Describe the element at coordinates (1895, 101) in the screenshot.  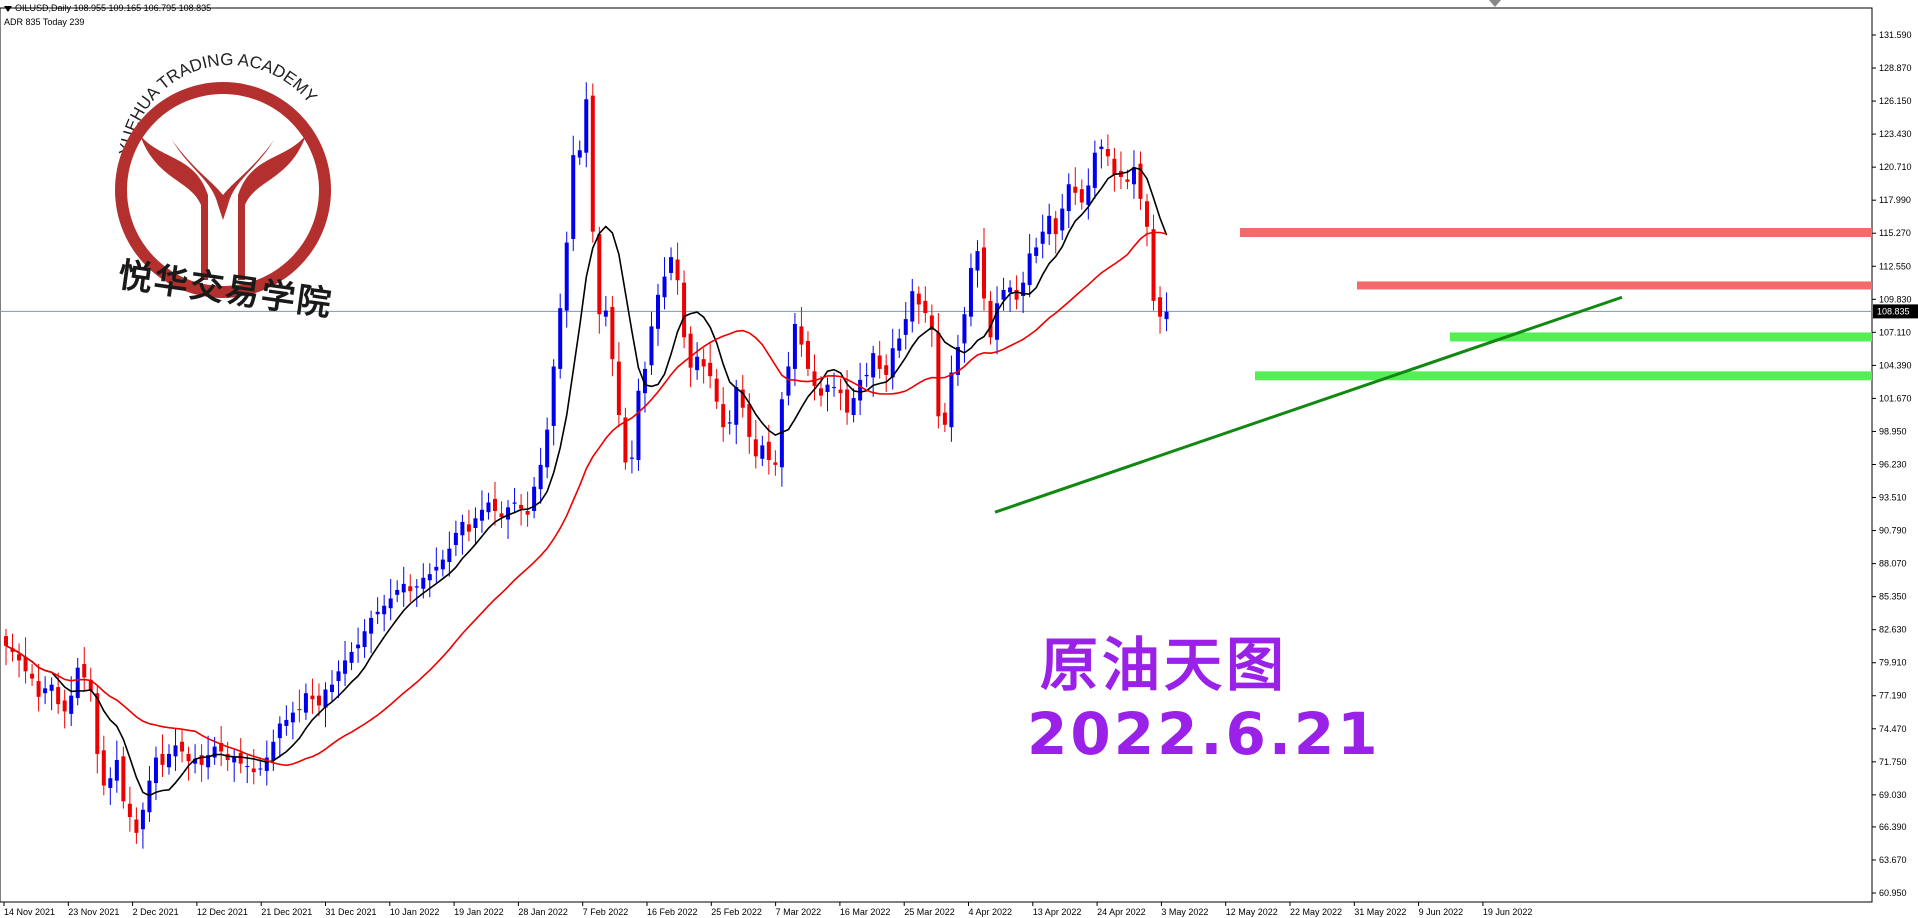
I see `y-tick-label: 126.150` at that location.